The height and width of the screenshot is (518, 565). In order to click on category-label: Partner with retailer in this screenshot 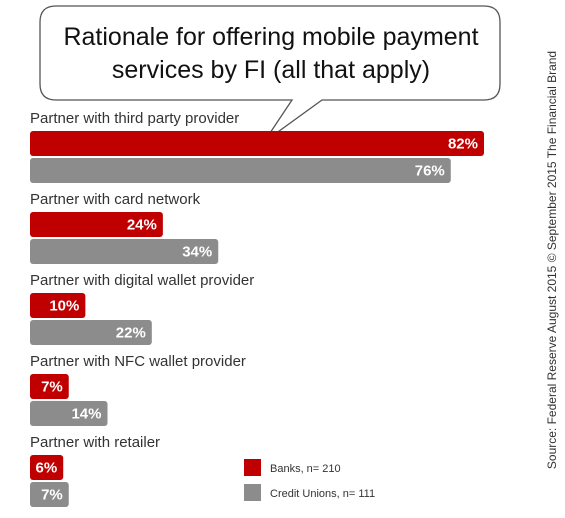, I will do `click(95, 442)`.